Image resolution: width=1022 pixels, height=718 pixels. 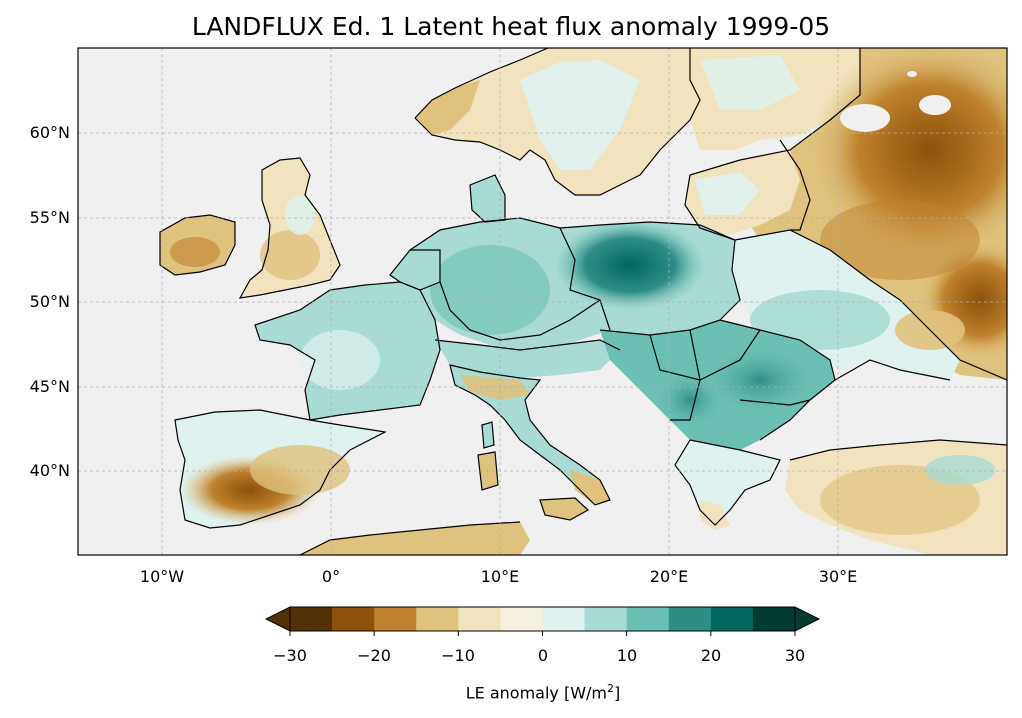 What do you see at coordinates (49, 217) in the screenshot?
I see `lat-label-55: 55°N` at bounding box center [49, 217].